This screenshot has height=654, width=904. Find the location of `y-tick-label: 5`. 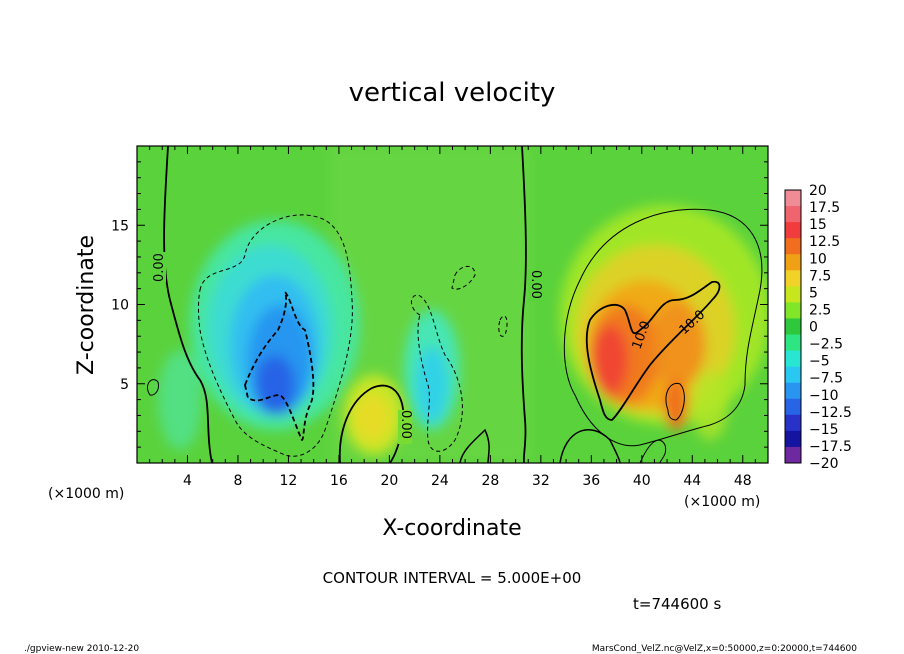

y-tick-label: 5 is located at coordinates (124, 385).